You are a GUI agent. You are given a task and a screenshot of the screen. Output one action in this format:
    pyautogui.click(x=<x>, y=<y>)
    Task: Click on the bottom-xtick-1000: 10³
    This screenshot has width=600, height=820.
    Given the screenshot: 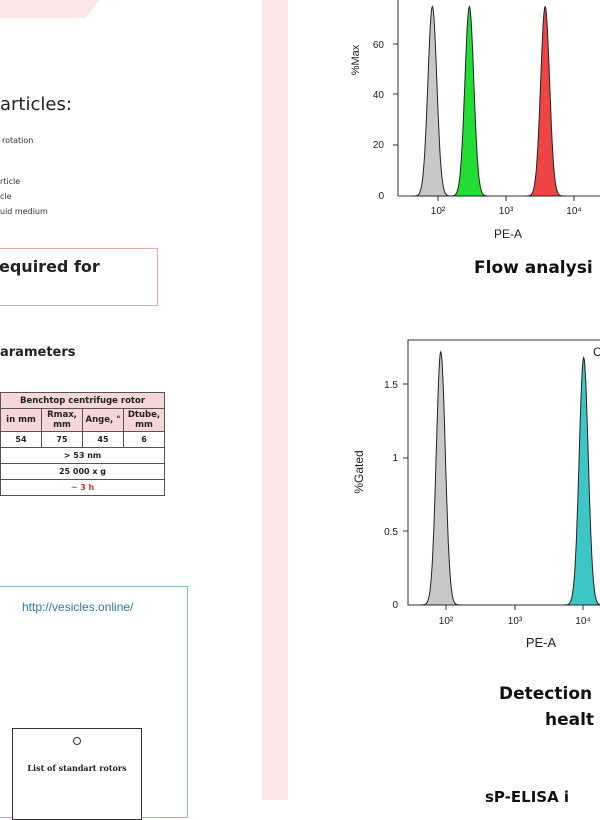 What is the action you would take?
    pyautogui.click(x=515, y=621)
    